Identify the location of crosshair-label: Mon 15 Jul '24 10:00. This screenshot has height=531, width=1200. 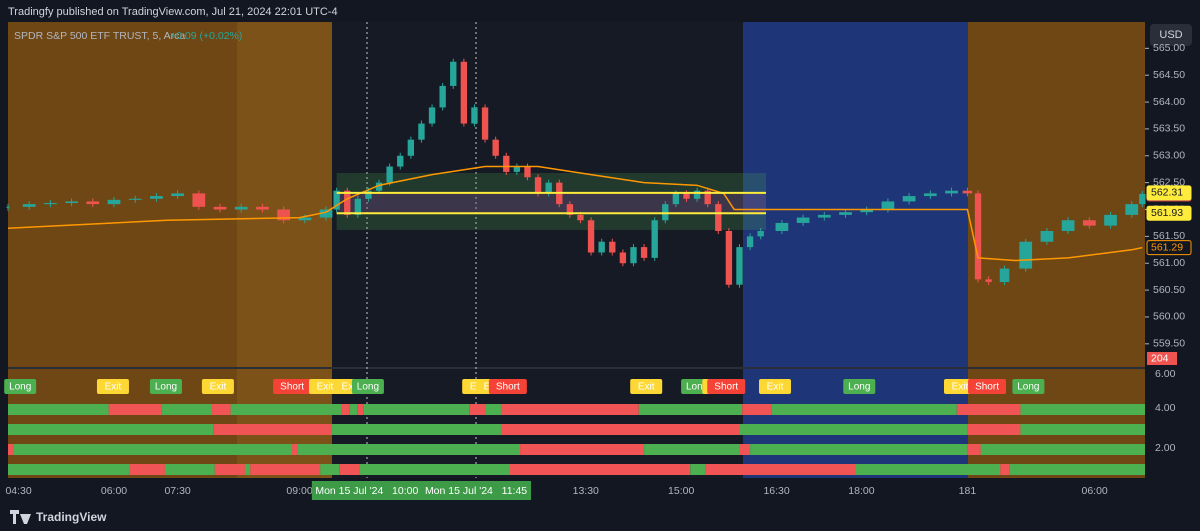
(366, 491).